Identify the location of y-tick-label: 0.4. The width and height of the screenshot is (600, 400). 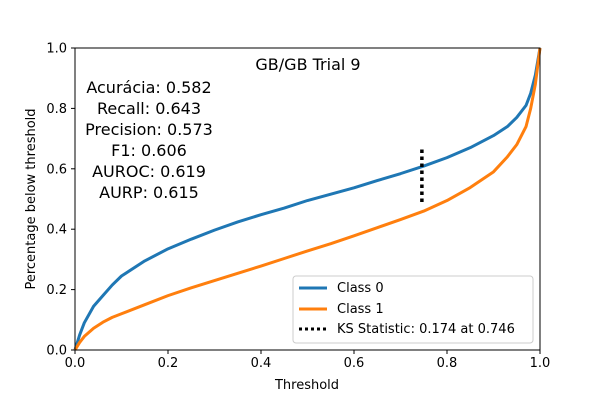
(56, 230).